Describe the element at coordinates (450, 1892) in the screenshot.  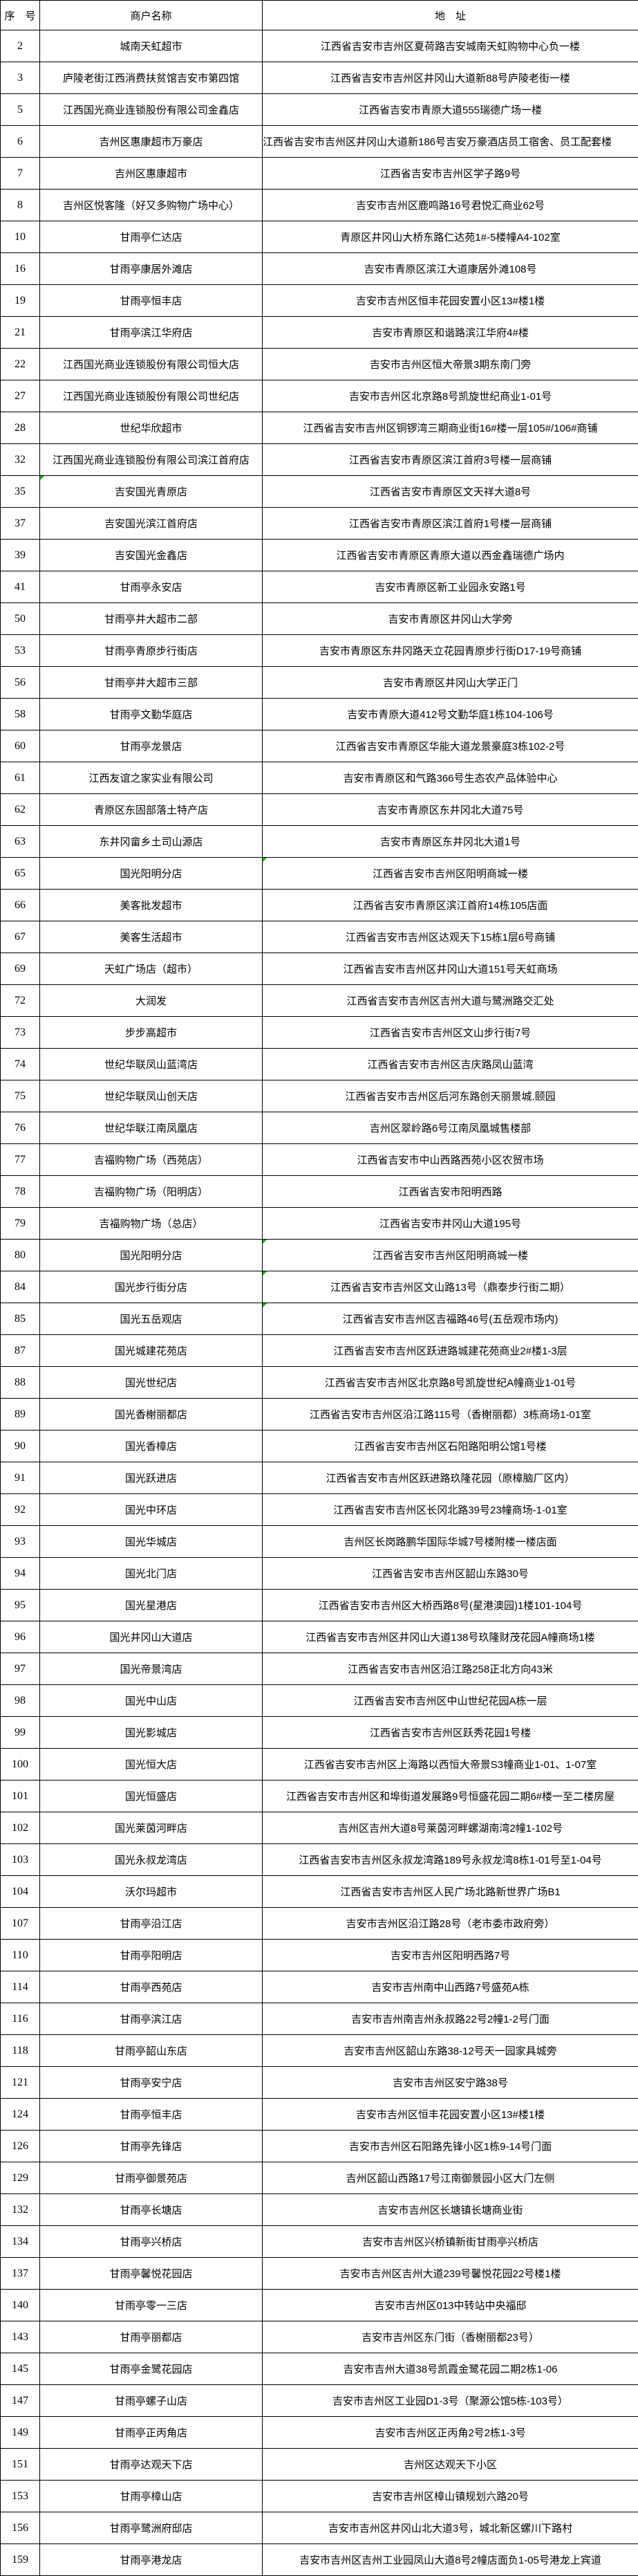
I see `merchant-address-cell: 江西省吉安市吉州区人民广场北路新世界广场B1` at that location.